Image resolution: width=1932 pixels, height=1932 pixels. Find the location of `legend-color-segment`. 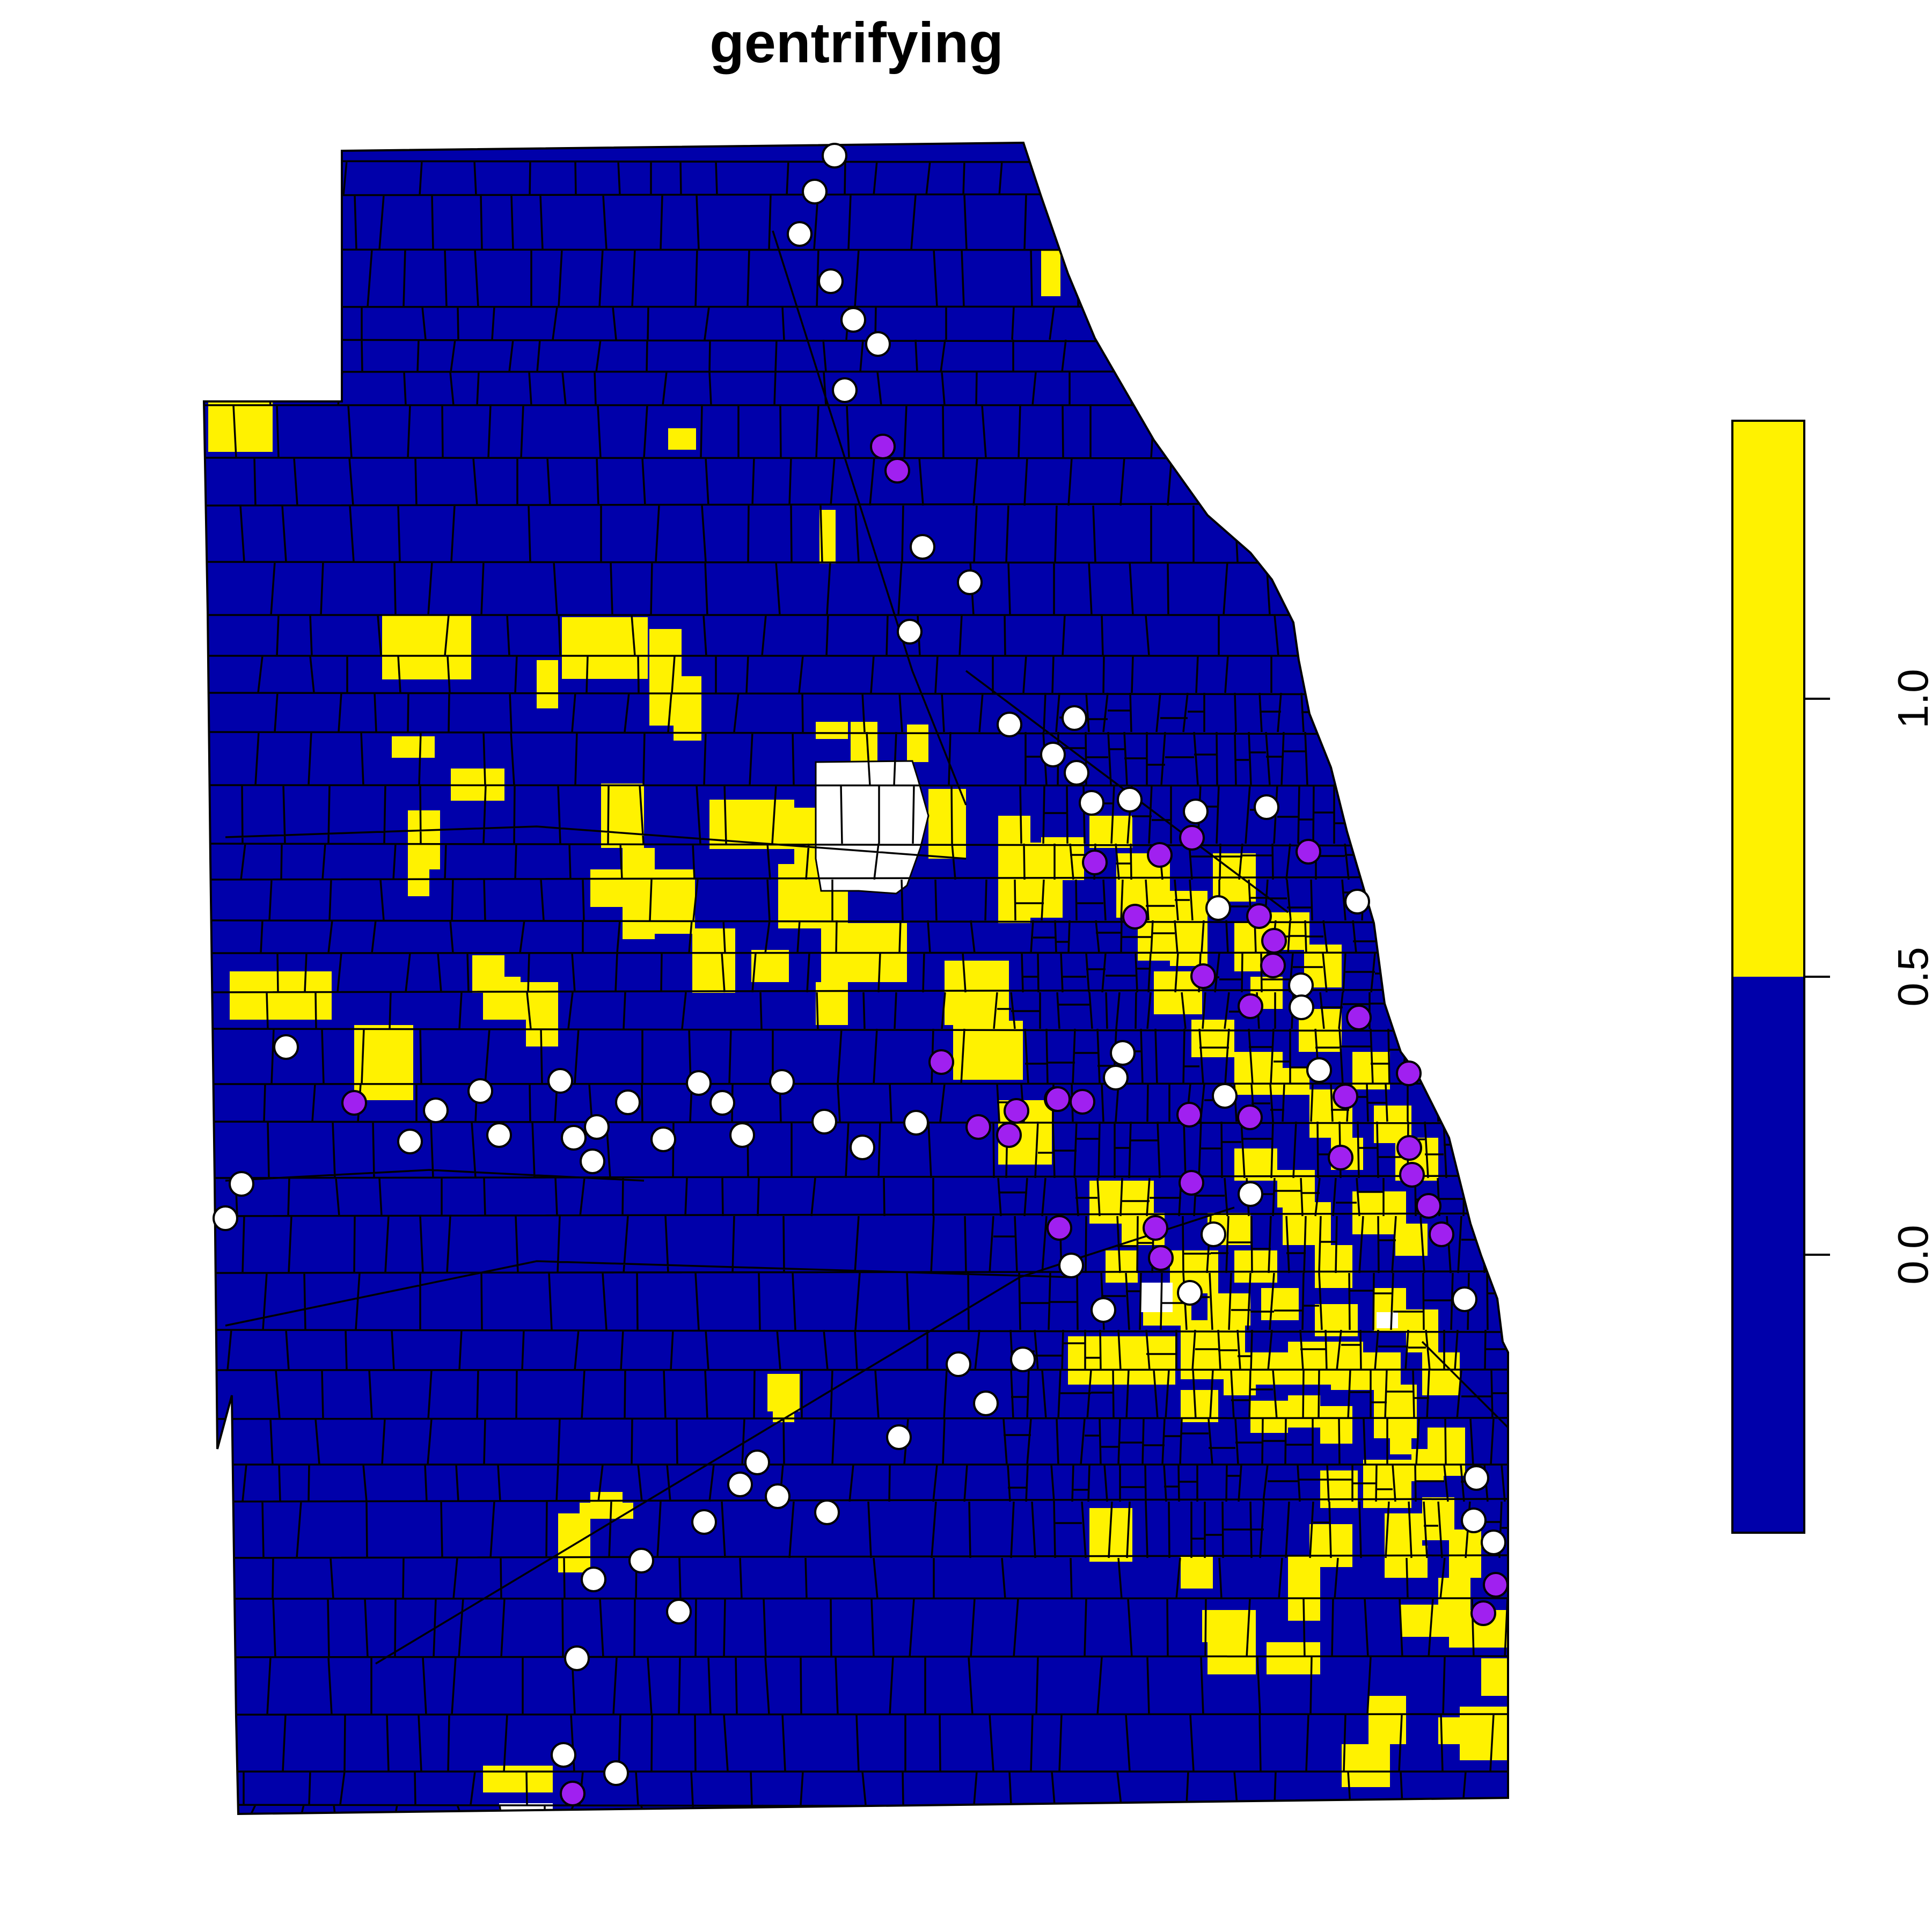

legend-color-segment is located at coordinates (1768, 1255).